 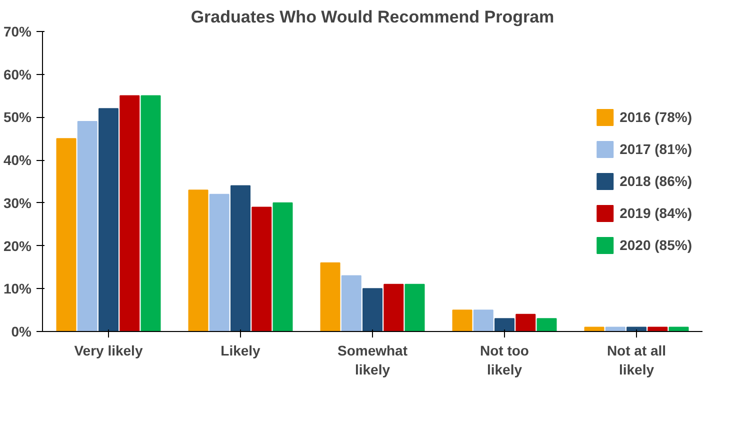 What do you see at coordinates (17, 202) in the screenshot?
I see `y-tick-label: 30%` at bounding box center [17, 202].